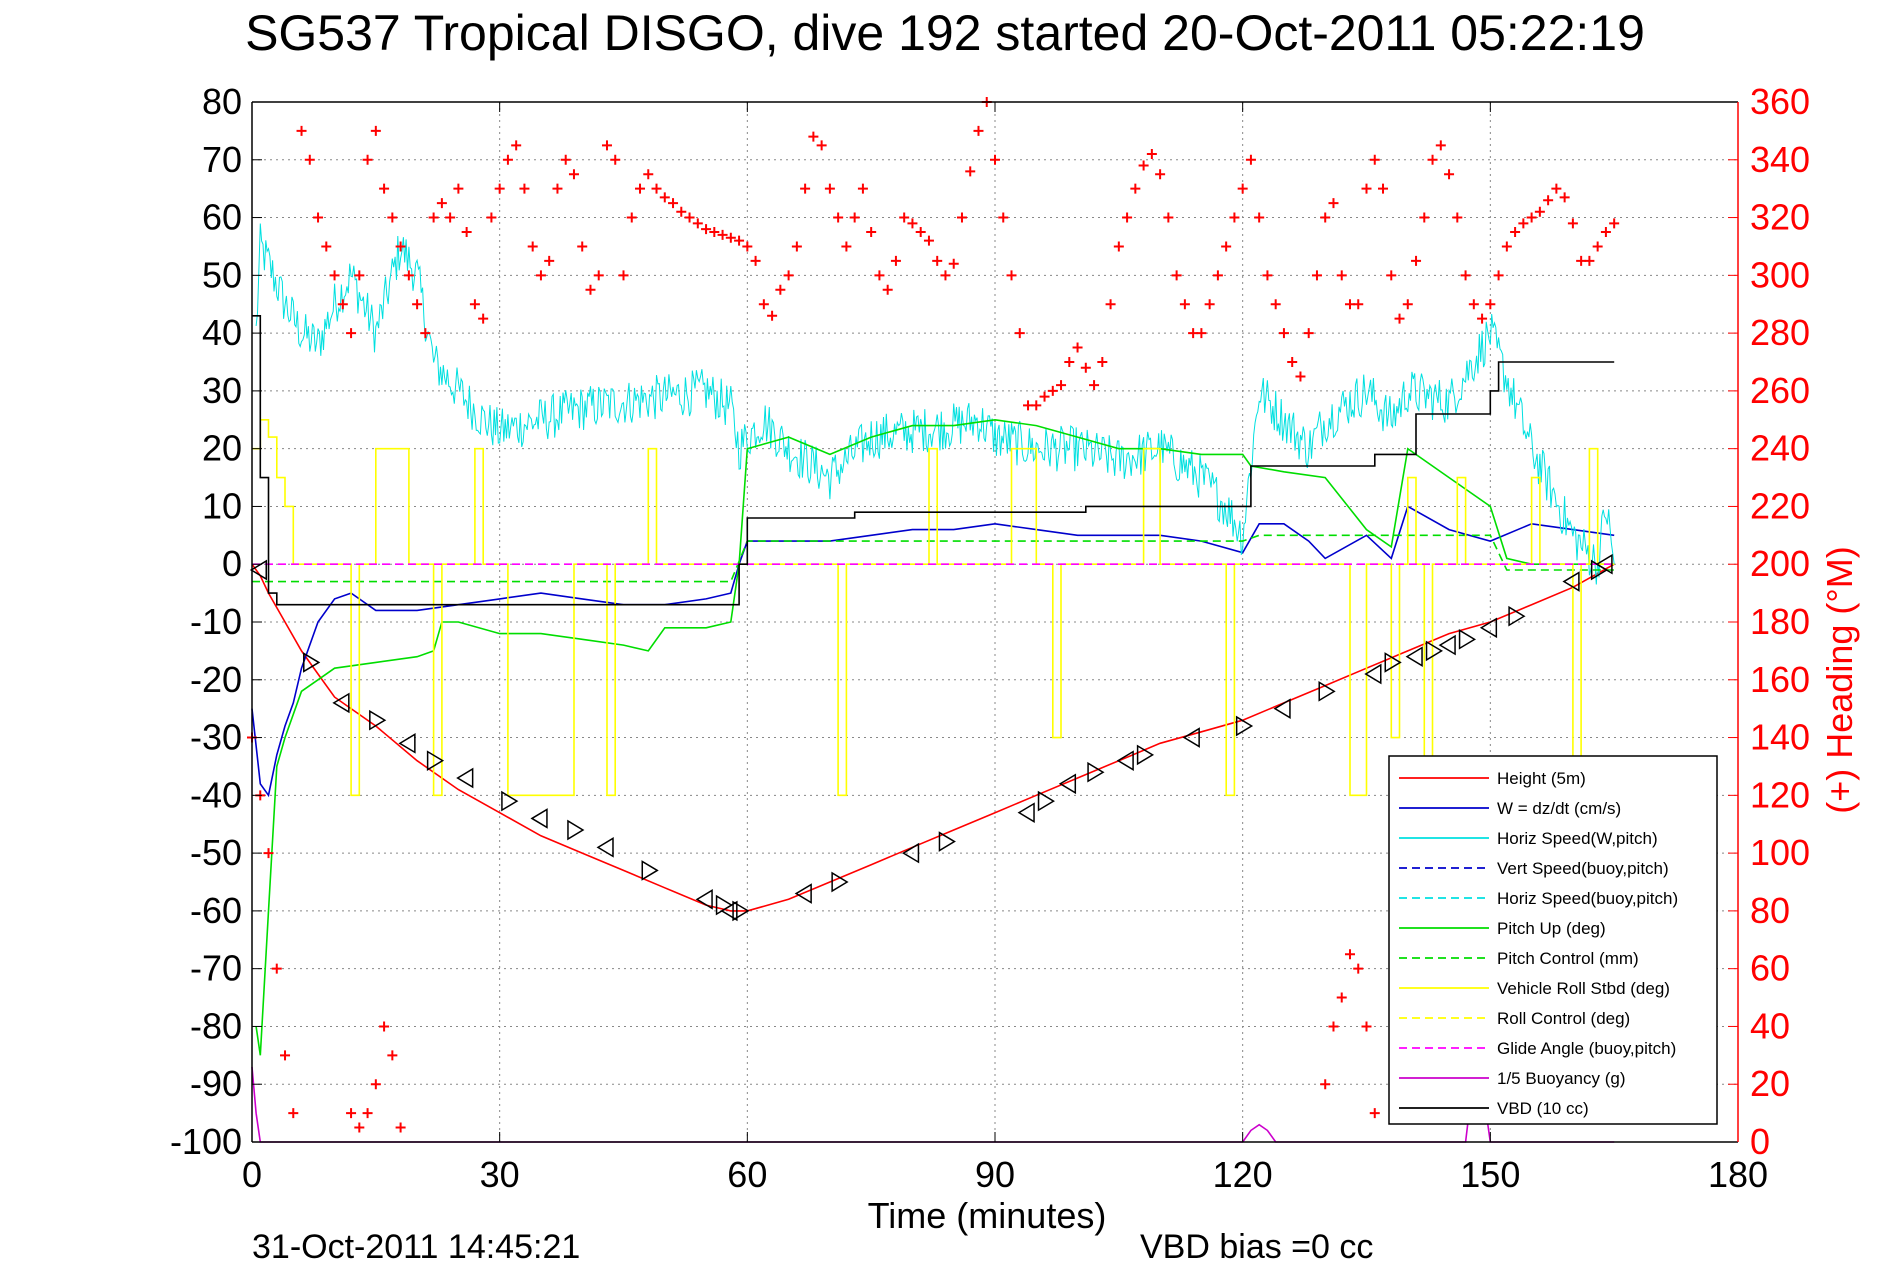  Describe the element at coordinates (222, 101) in the screenshot. I see `y-tick-label: 80` at that location.